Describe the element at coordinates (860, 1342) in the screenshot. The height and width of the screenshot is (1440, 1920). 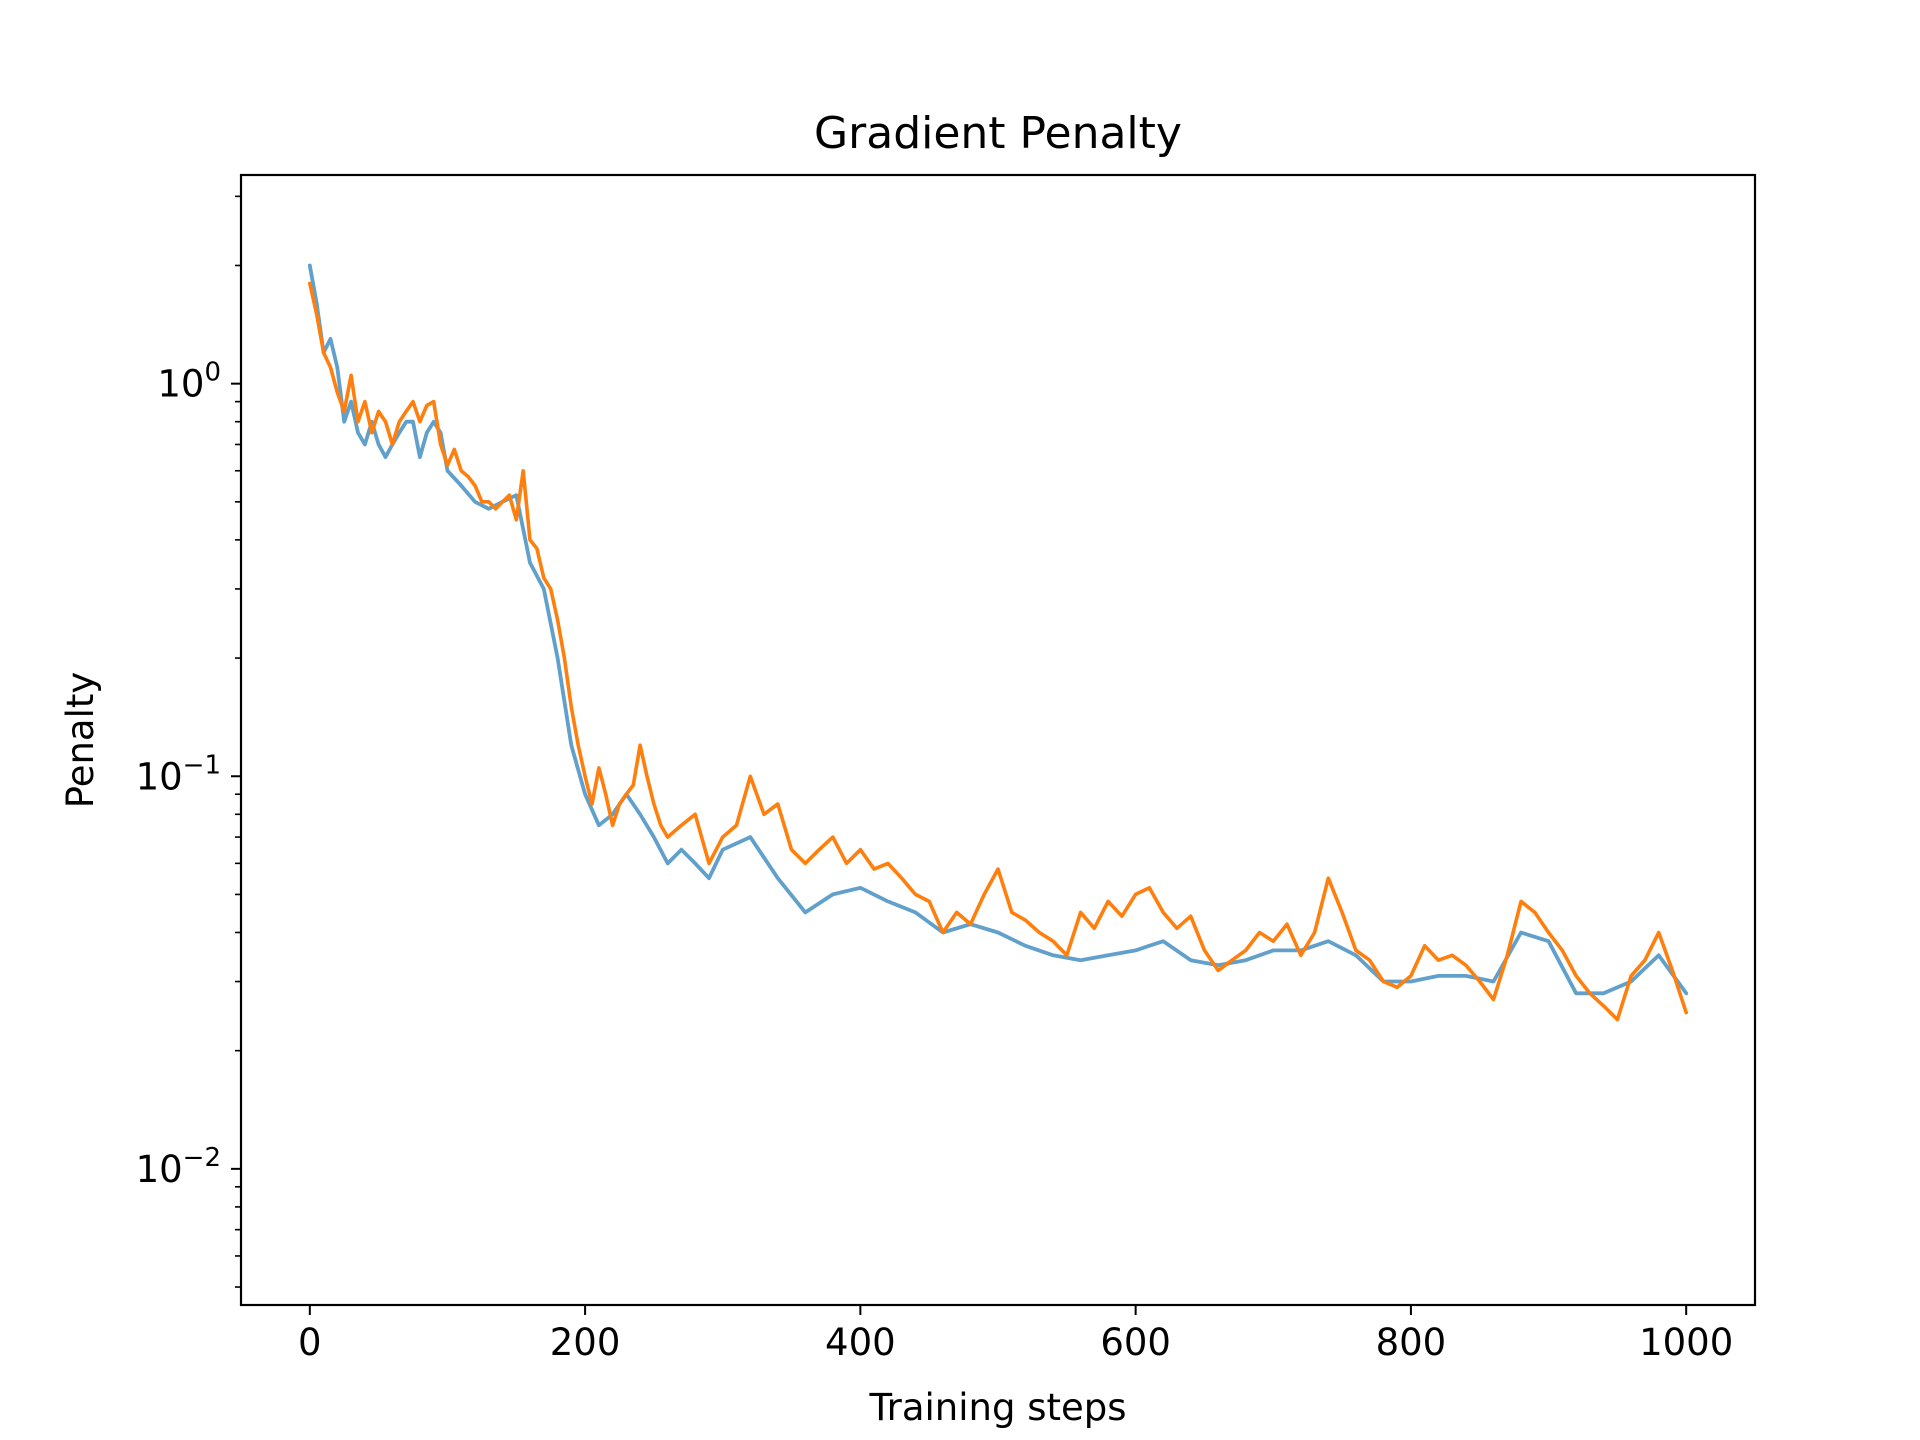
I see `x-tick-label: 400` at that location.